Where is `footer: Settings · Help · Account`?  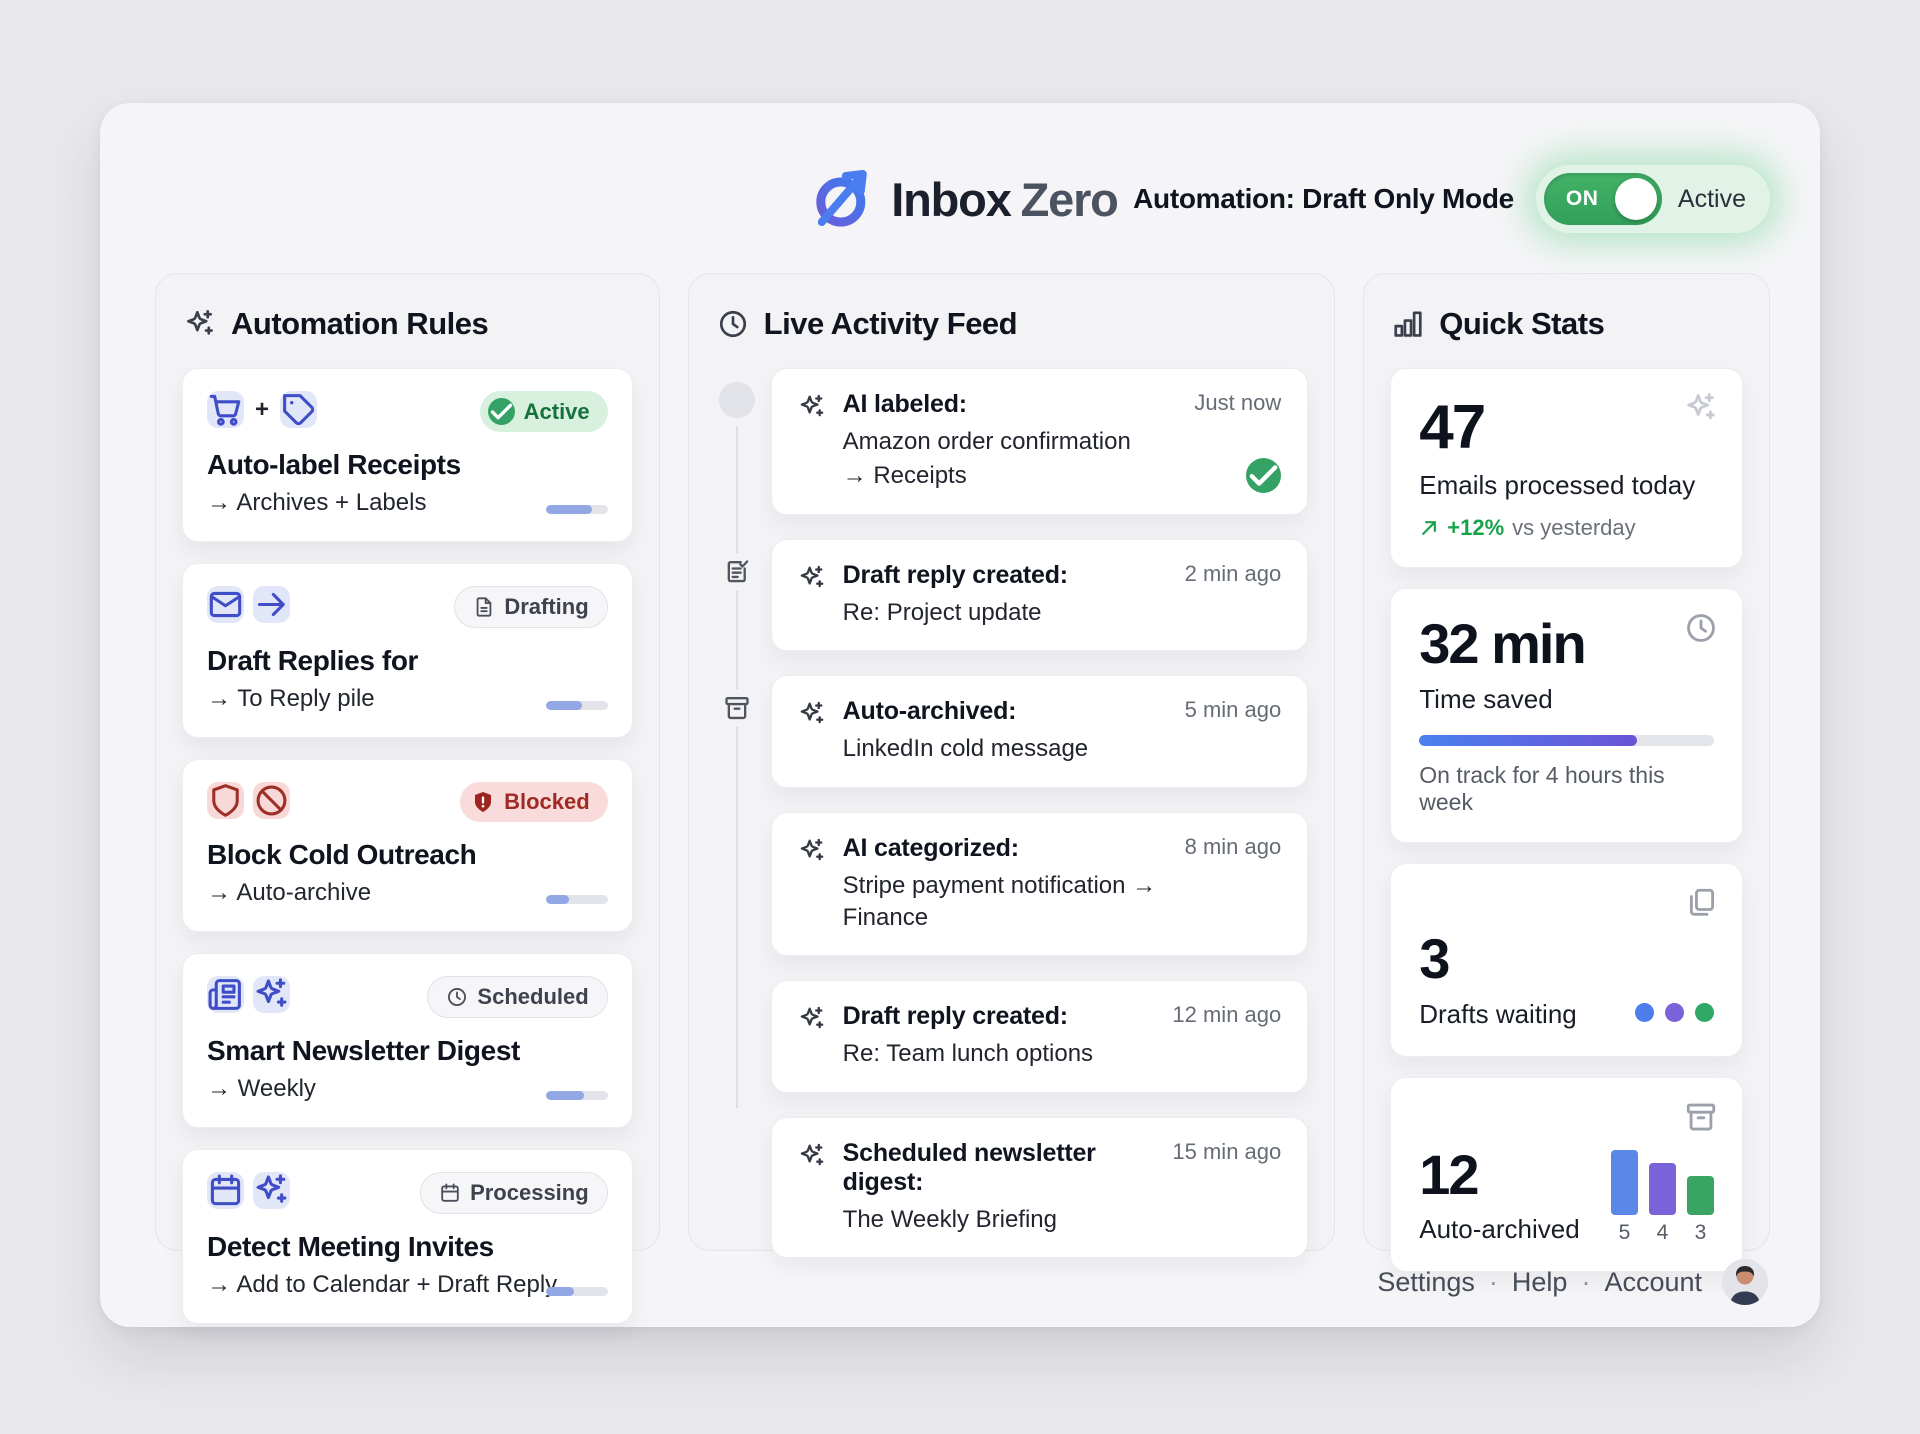 footer: Settings · Help · Account is located at coordinates (1572, 1282).